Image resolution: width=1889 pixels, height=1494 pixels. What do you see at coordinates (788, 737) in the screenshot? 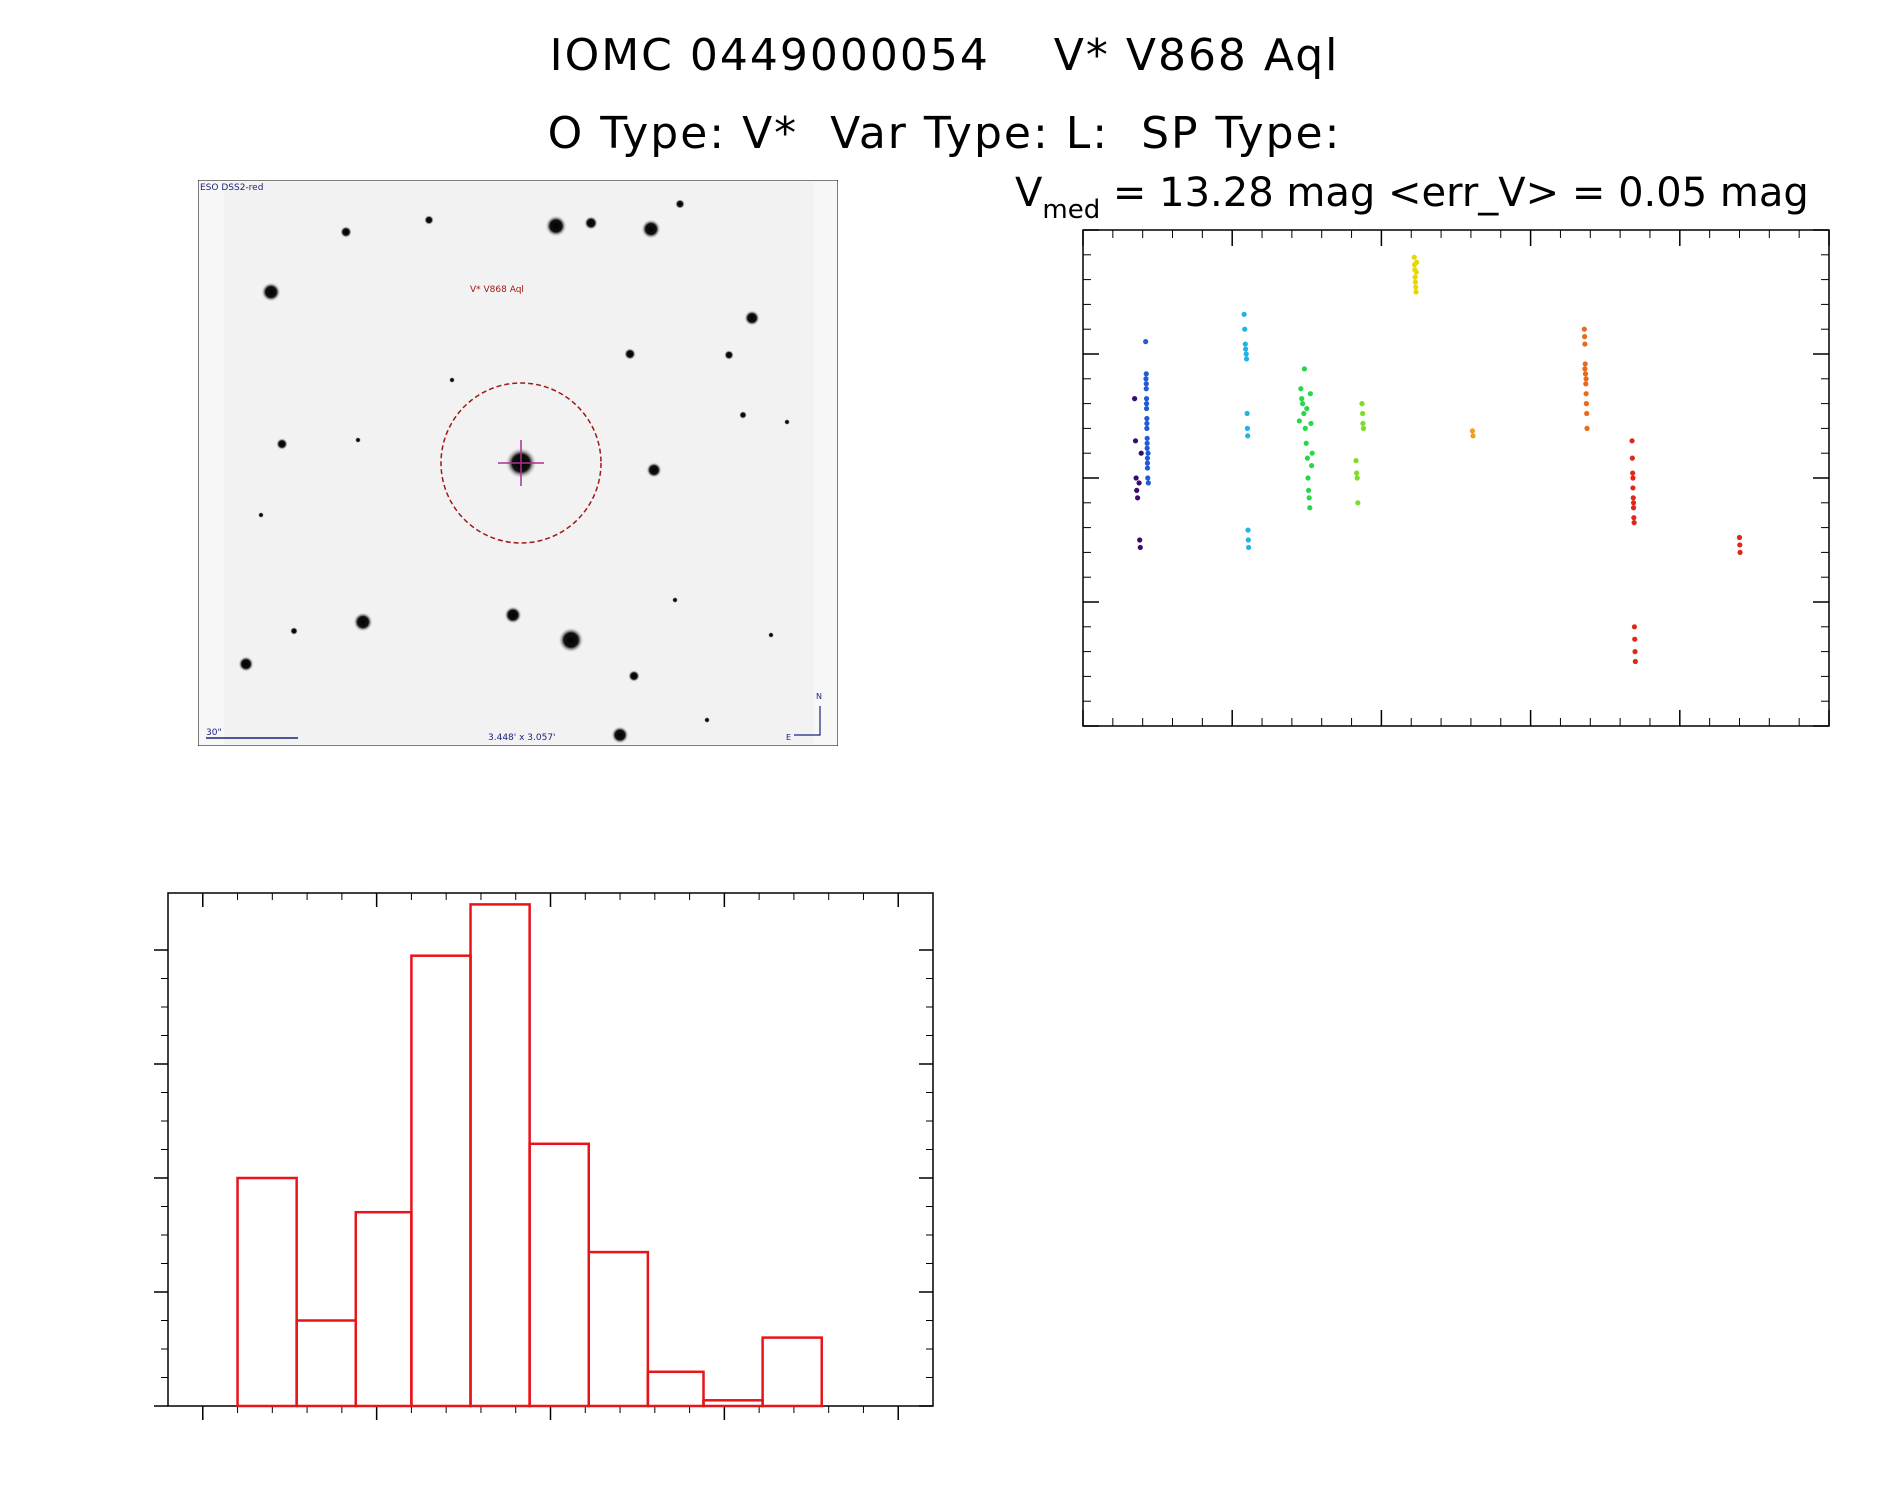
I see `east-label: E` at bounding box center [788, 737].